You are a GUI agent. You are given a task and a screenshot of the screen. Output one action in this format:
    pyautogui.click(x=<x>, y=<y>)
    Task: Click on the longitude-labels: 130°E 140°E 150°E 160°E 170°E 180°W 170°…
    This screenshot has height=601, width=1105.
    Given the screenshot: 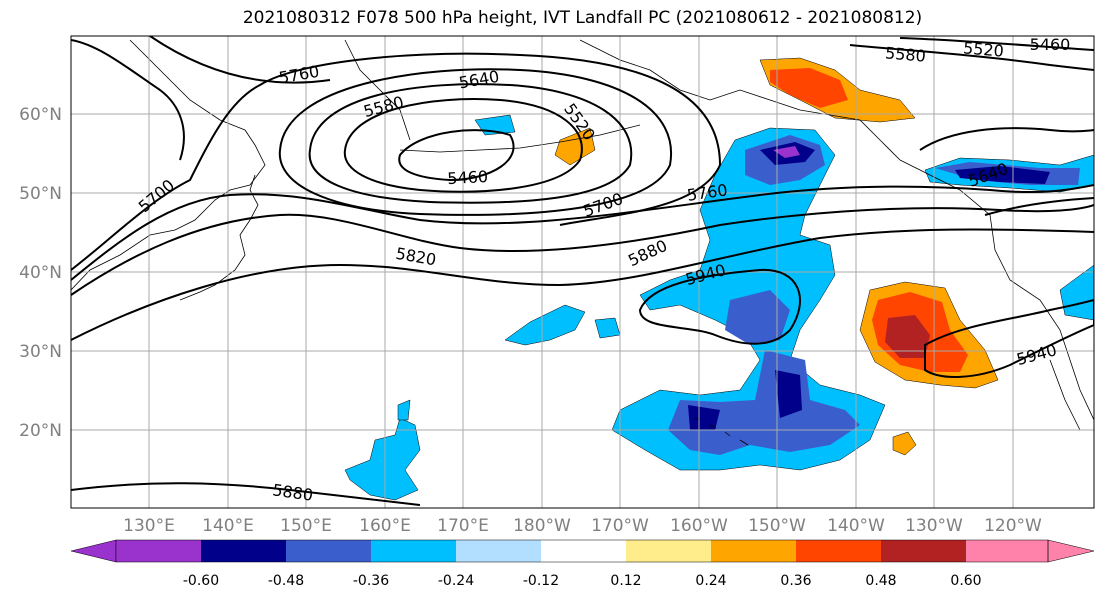 What is the action you would take?
    pyautogui.click(x=582, y=526)
    